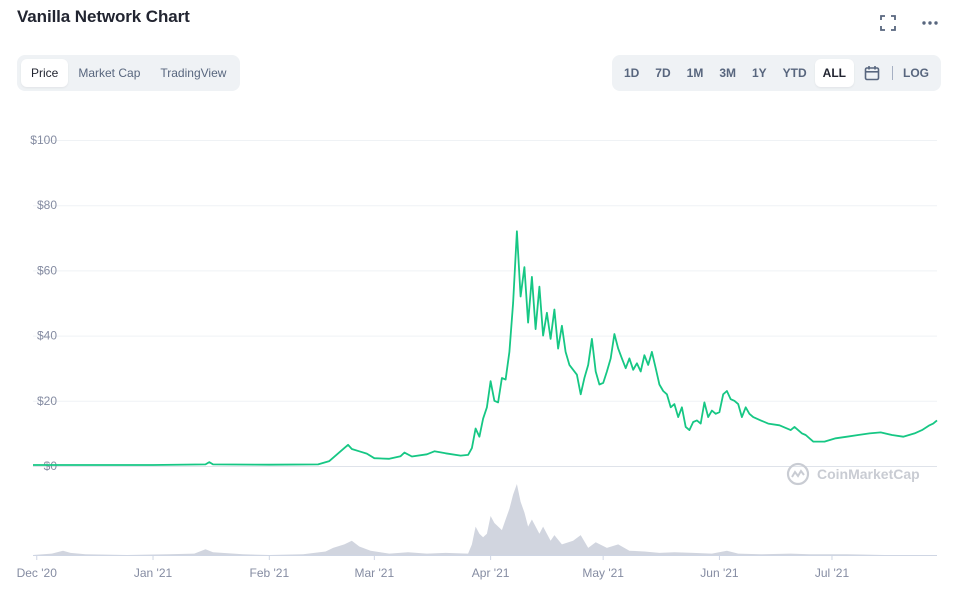 The height and width of the screenshot is (596, 955). I want to click on x-tick-label: Jul '21, so click(832, 573).